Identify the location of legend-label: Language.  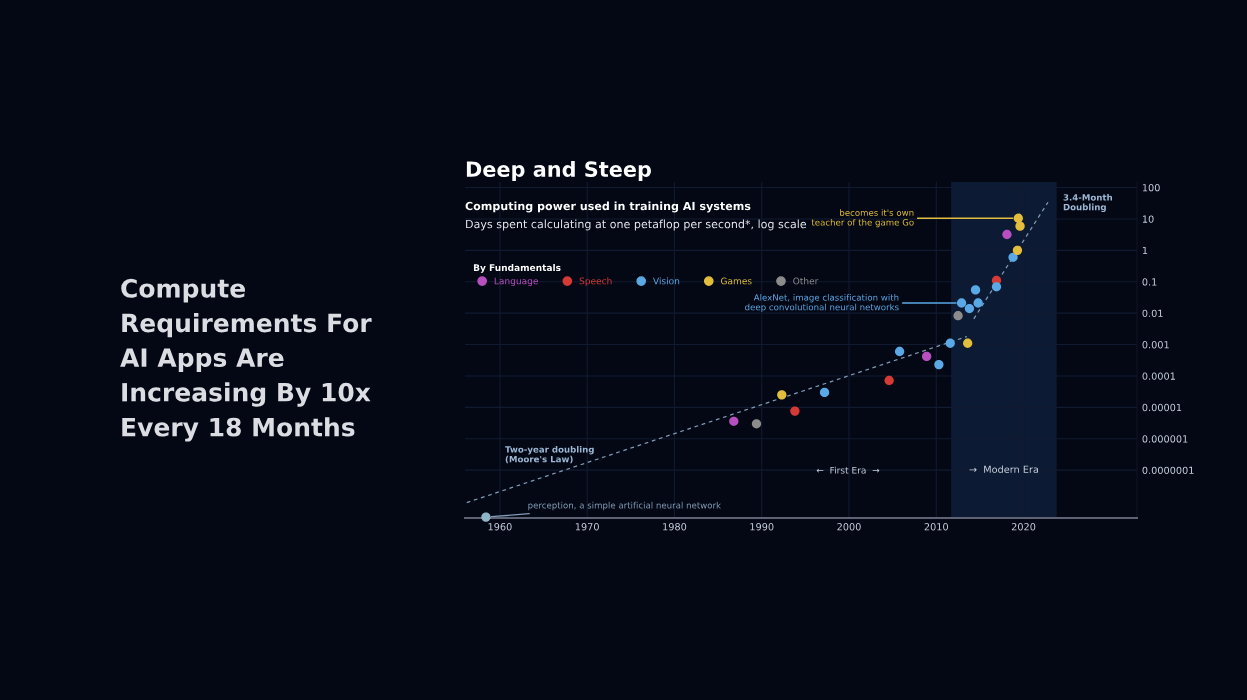
(516, 282).